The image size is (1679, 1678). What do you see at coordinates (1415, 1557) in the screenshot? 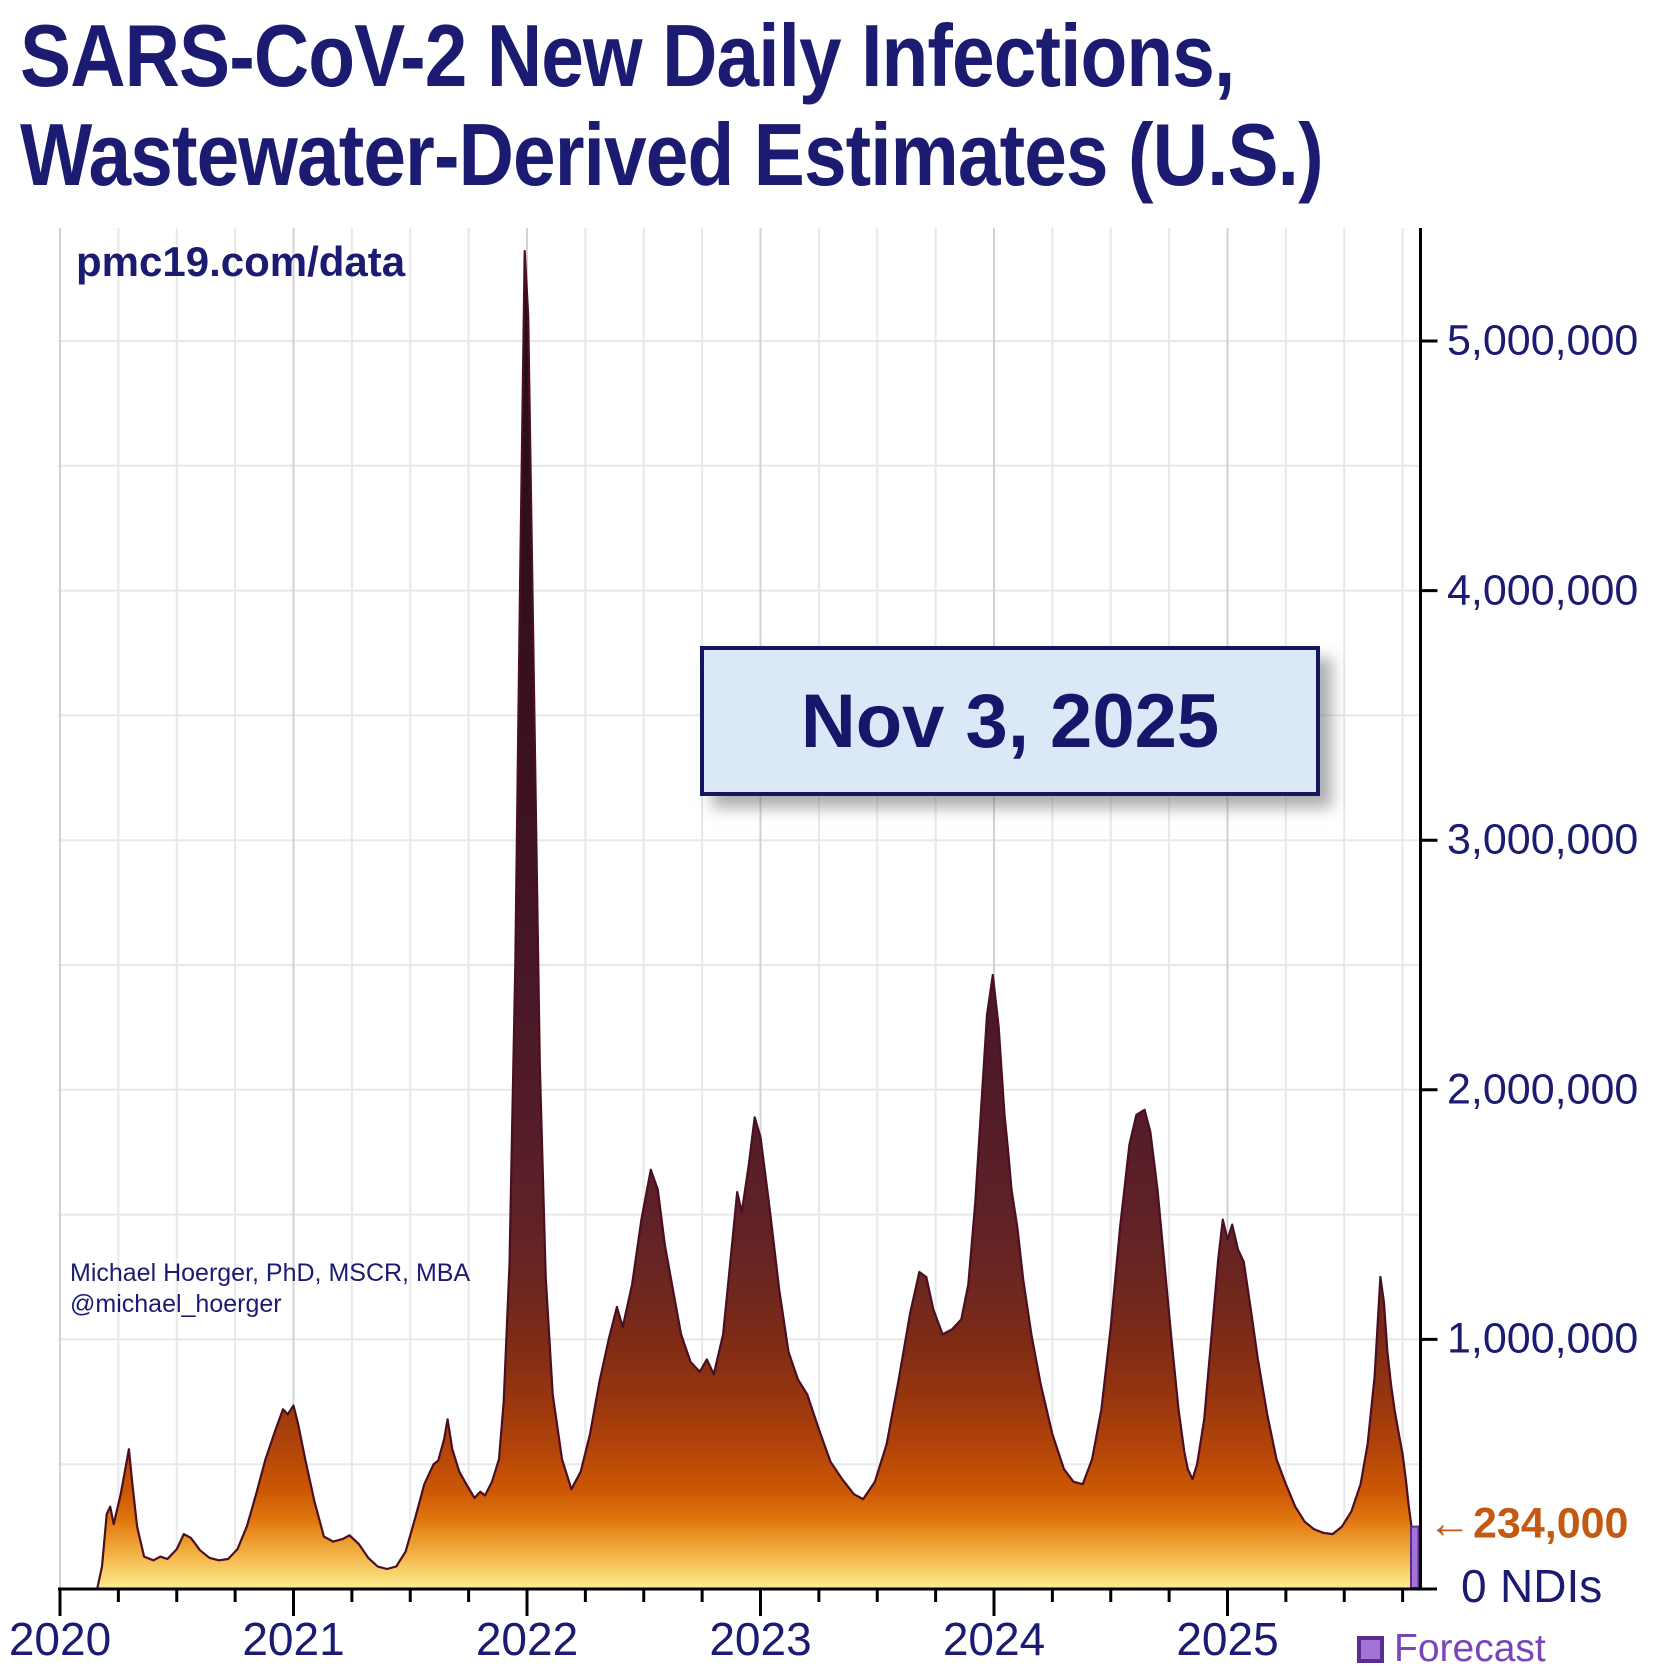
I see `forecast-bar` at bounding box center [1415, 1557].